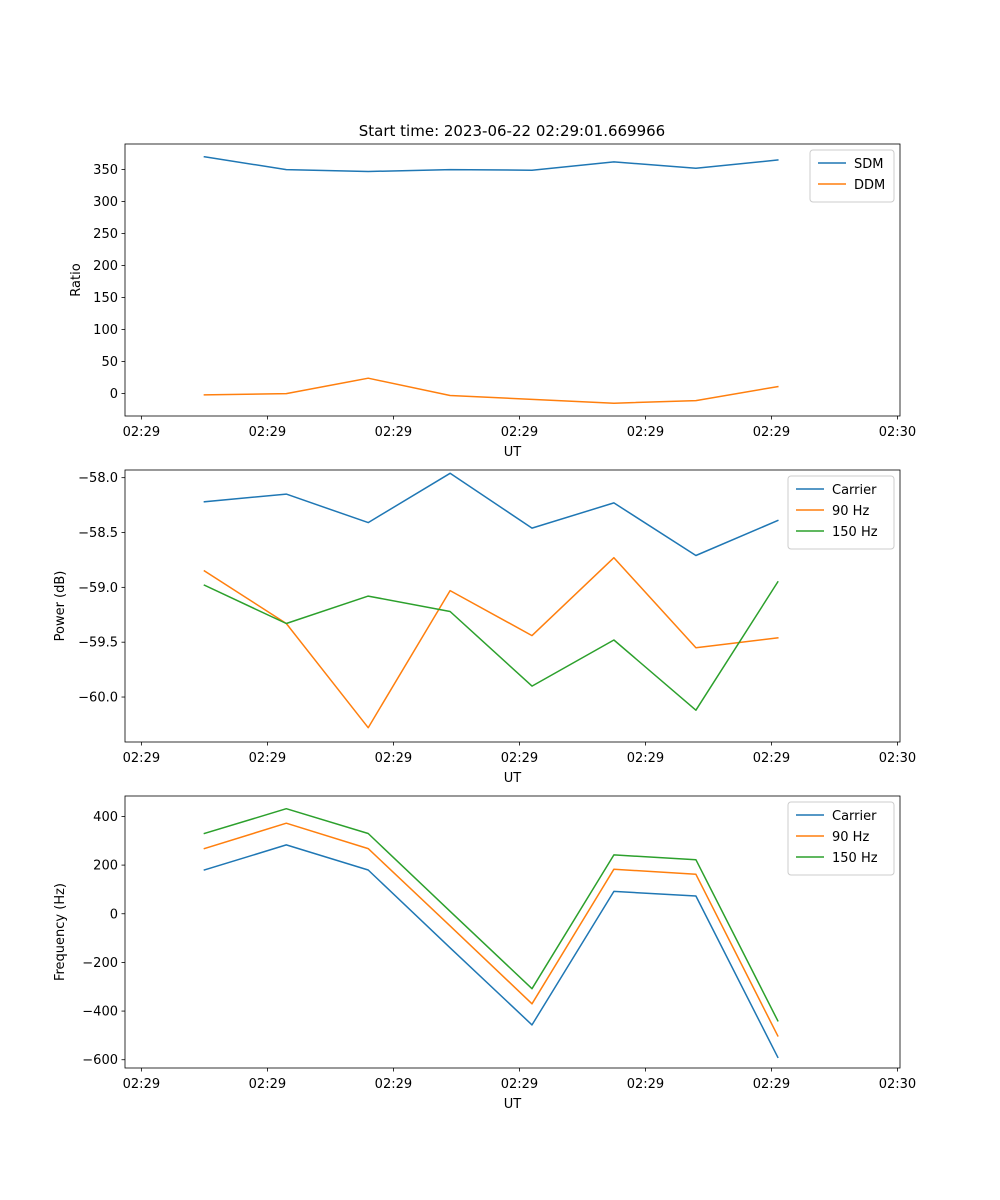  What do you see at coordinates (100, 963) in the screenshot?
I see `y-tick-label: −200` at bounding box center [100, 963].